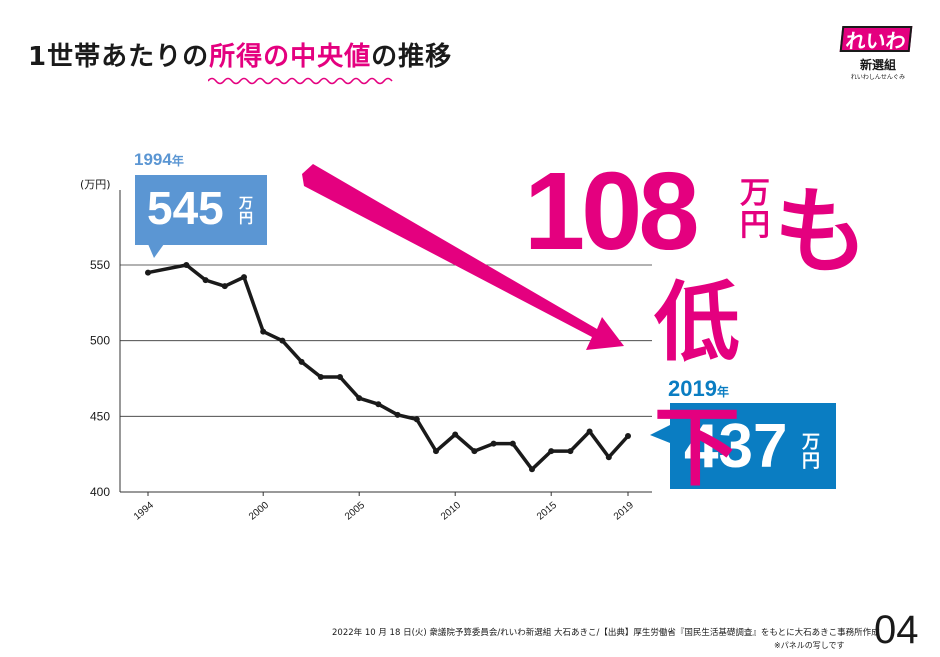 The height and width of the screenshot is (657, 940). Describe the element at coordinates (493, 443) in the screenshot. I see `data-point-2012` at that location.